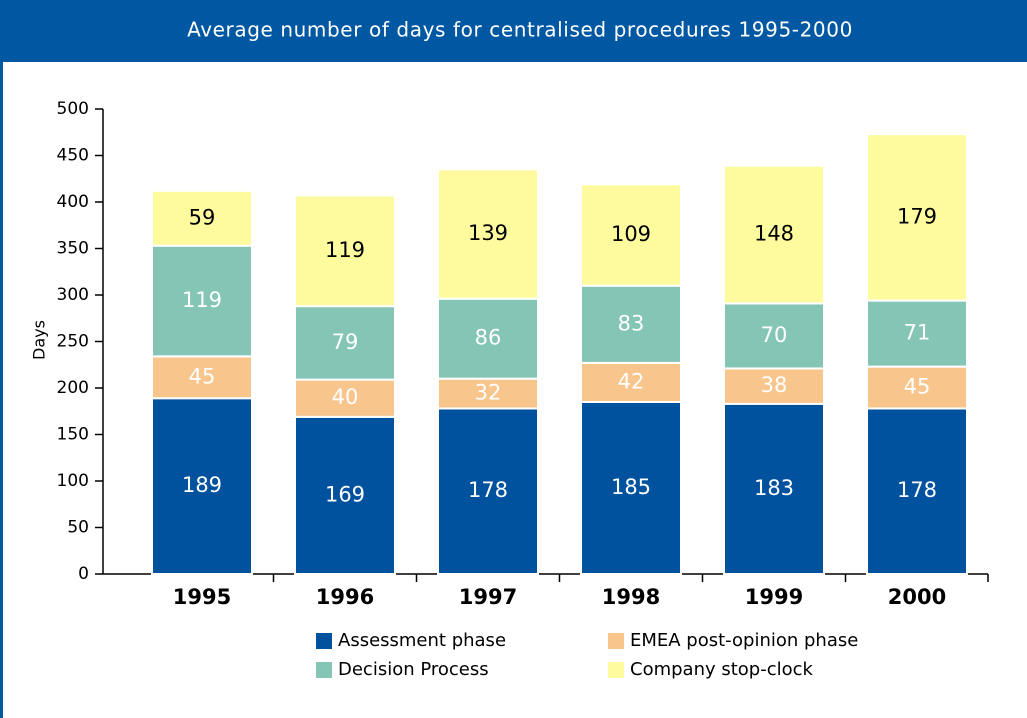 The height and width of the screenshot is (718, 1027). I want to click on y-tick-label: 200, so click(73, 388).